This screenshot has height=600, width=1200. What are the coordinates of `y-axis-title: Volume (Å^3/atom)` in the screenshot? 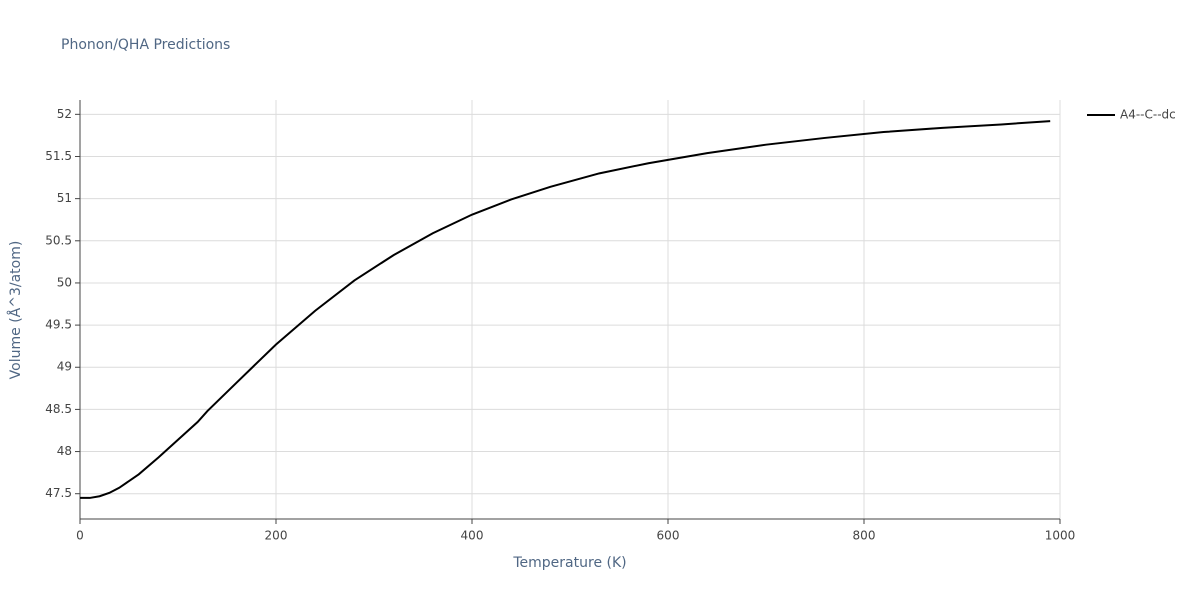 It's located at (15, 310).